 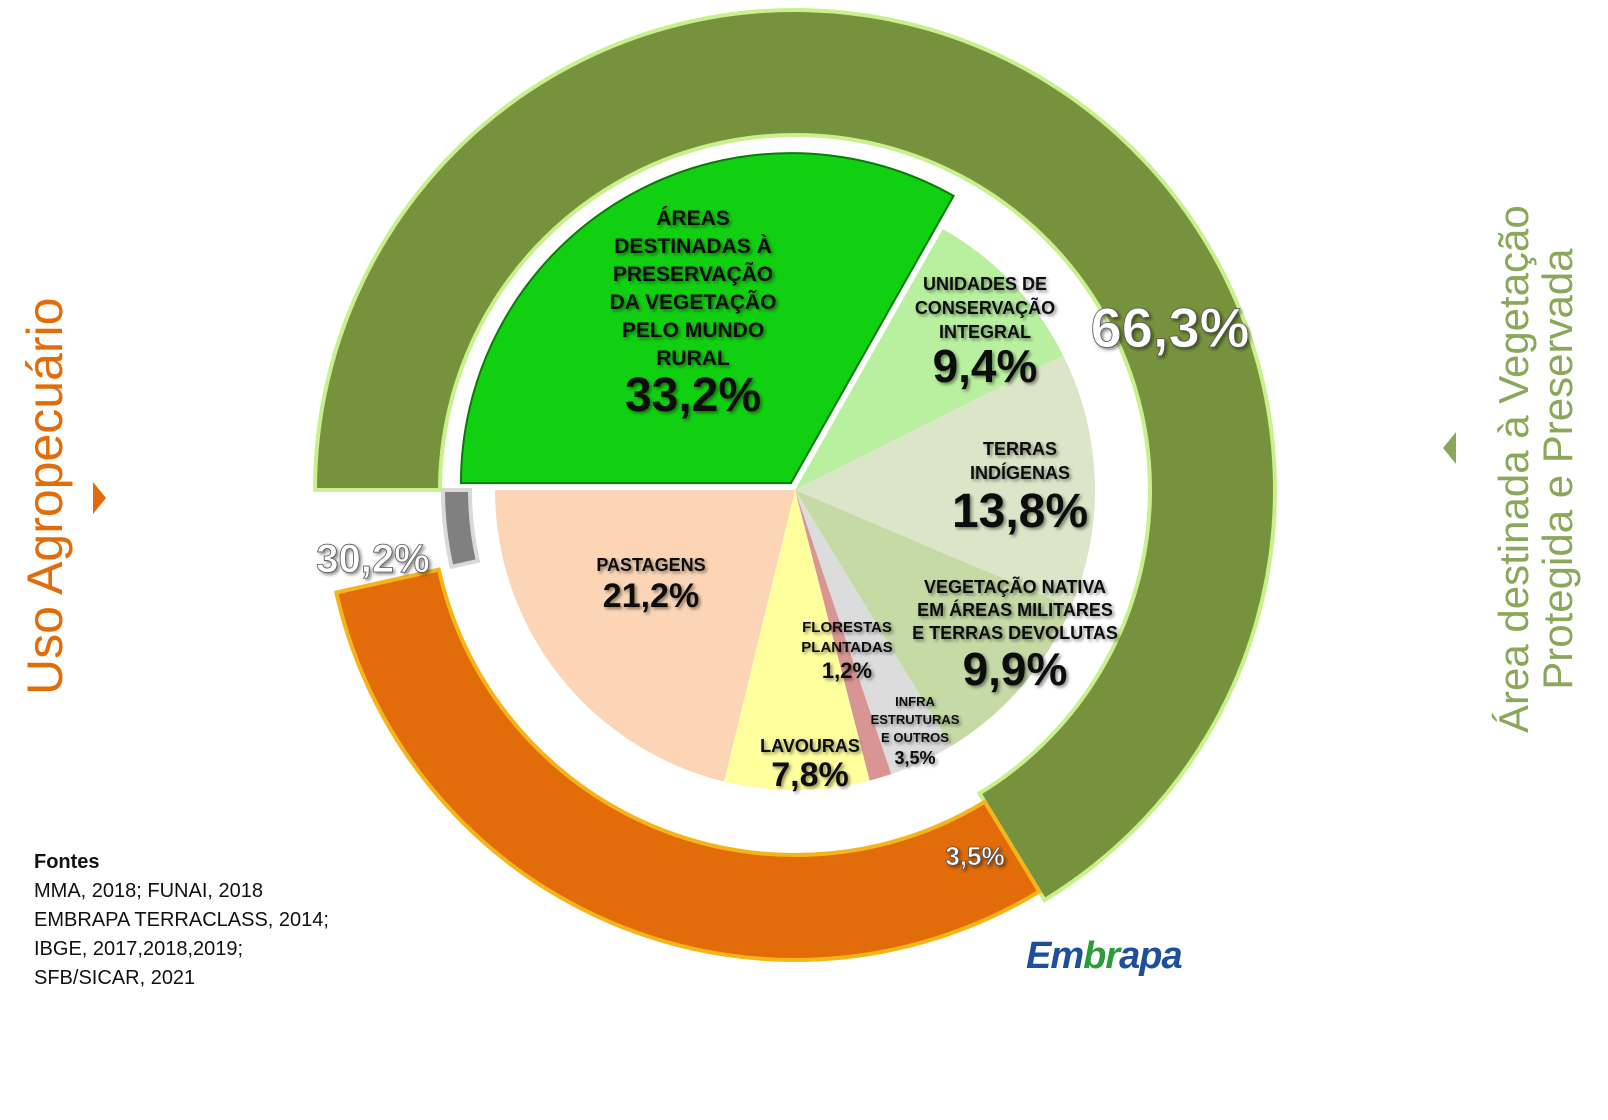 I want to click on inner-slice-ti, so click(x=945, y=481).